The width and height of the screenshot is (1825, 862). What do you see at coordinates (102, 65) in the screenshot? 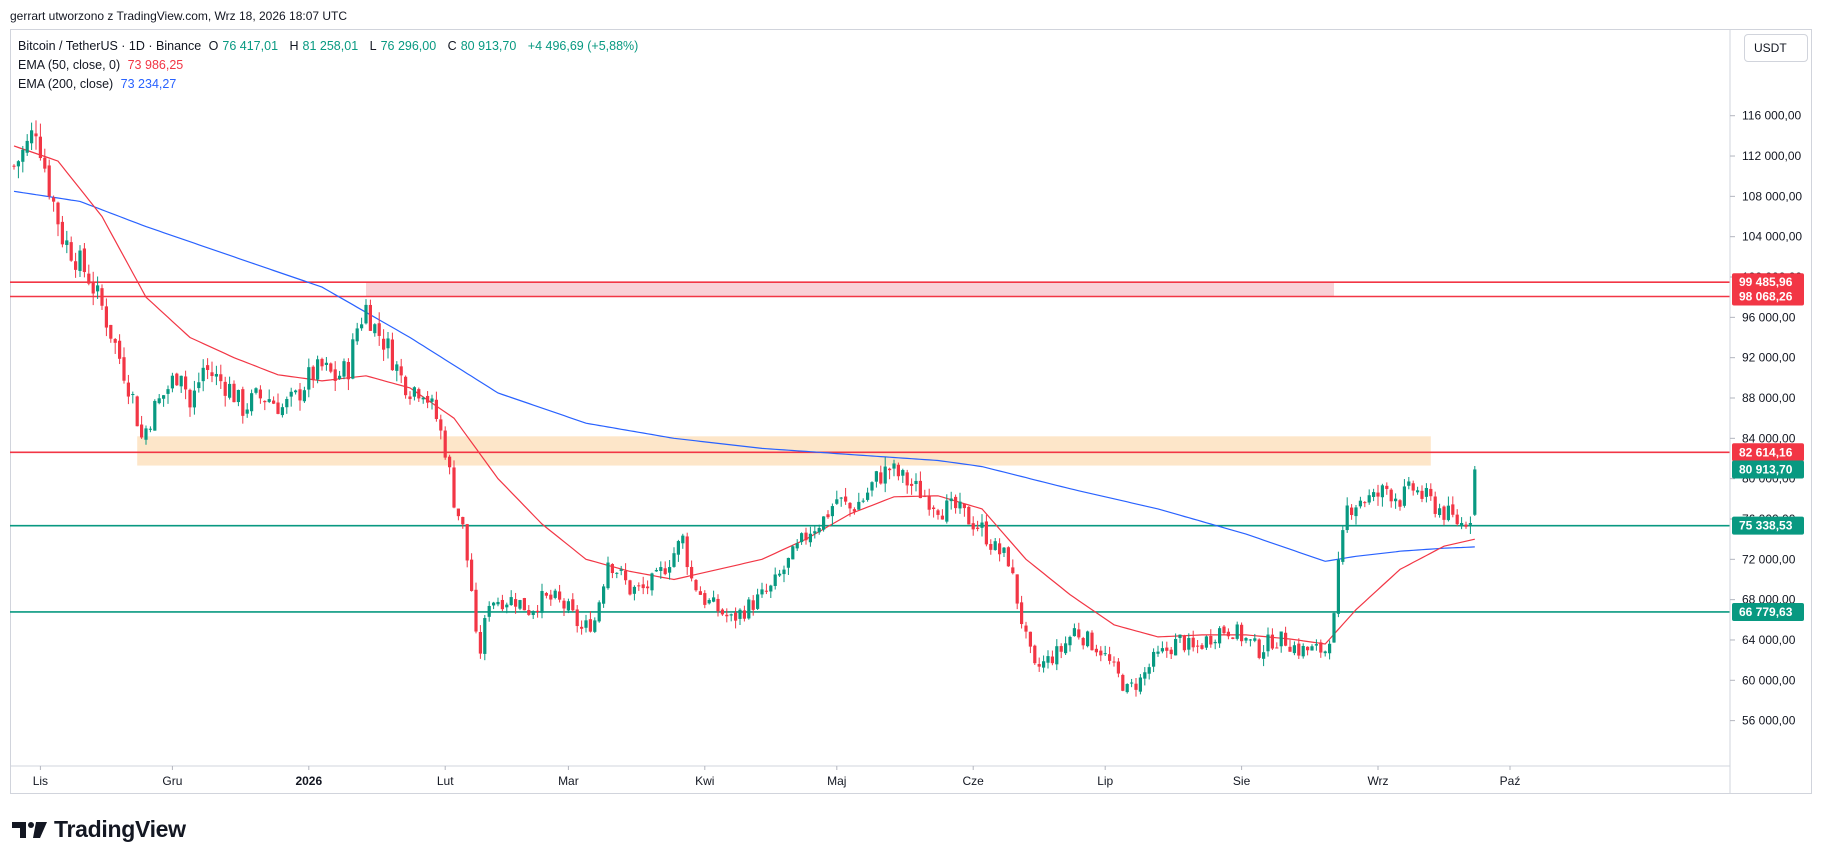
I see `legend-ema50-row: EMA (50, close, 0) 73 986,25` at bounding box center [102, 65].